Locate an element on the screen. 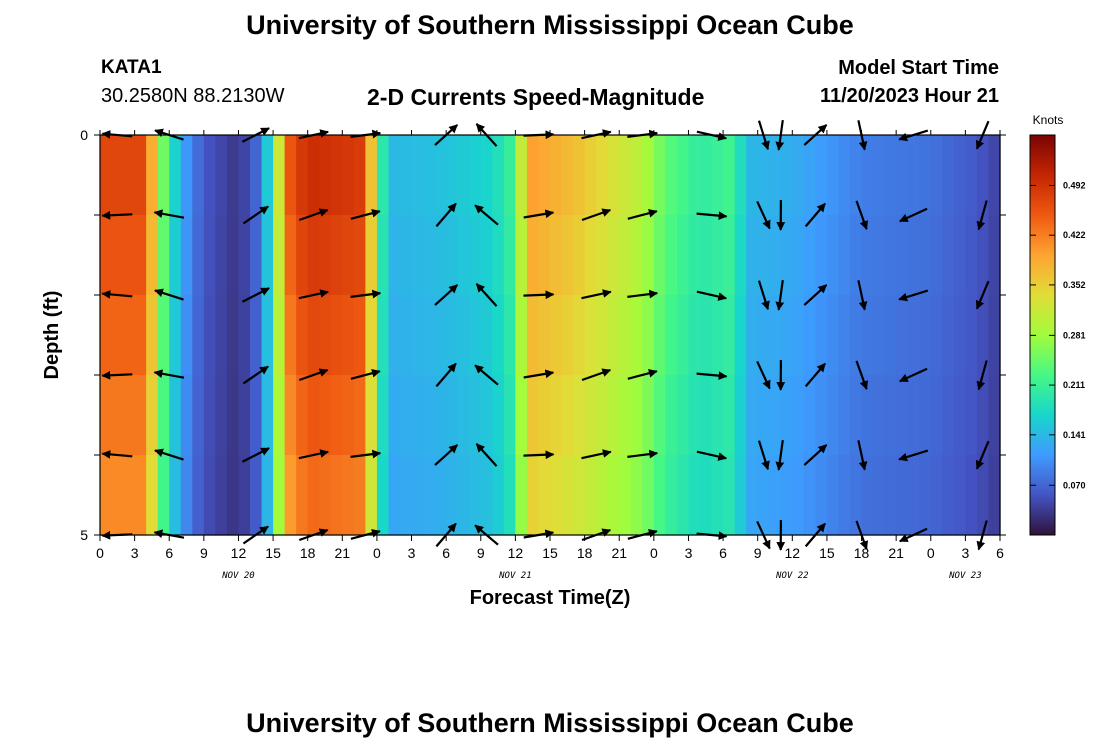 The width and height of the screenshot is (1100, 750). x-tick-label: 3 is located at coordinates (412, 553).